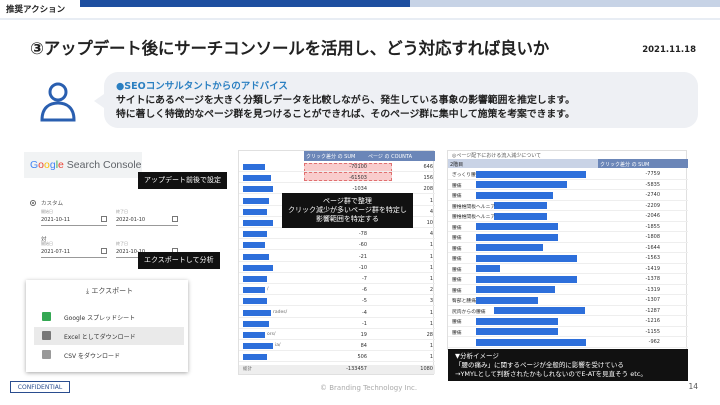 This screenshot has width=720, height=405. Describe the element at coordinates (363, 335) in the screenshot. I see `click-diff-cell: 19` at that location.